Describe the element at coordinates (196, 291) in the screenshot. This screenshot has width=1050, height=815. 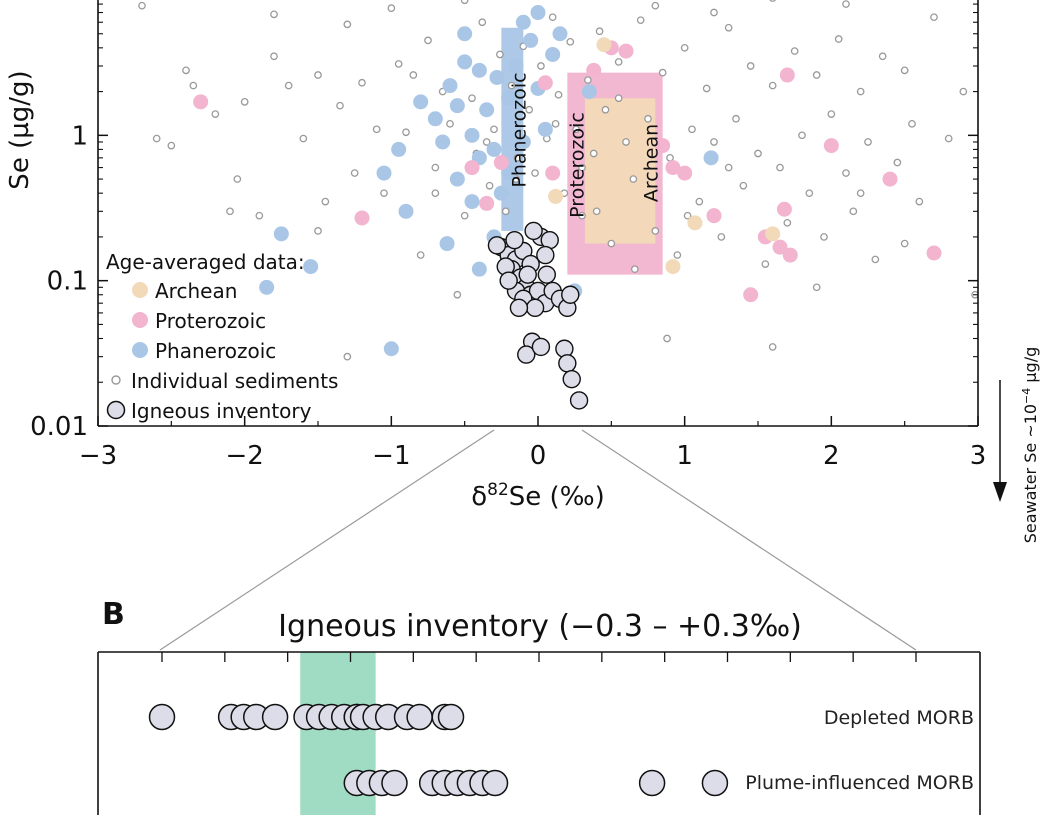
I see `legend-label-archean: Archean` at that location.